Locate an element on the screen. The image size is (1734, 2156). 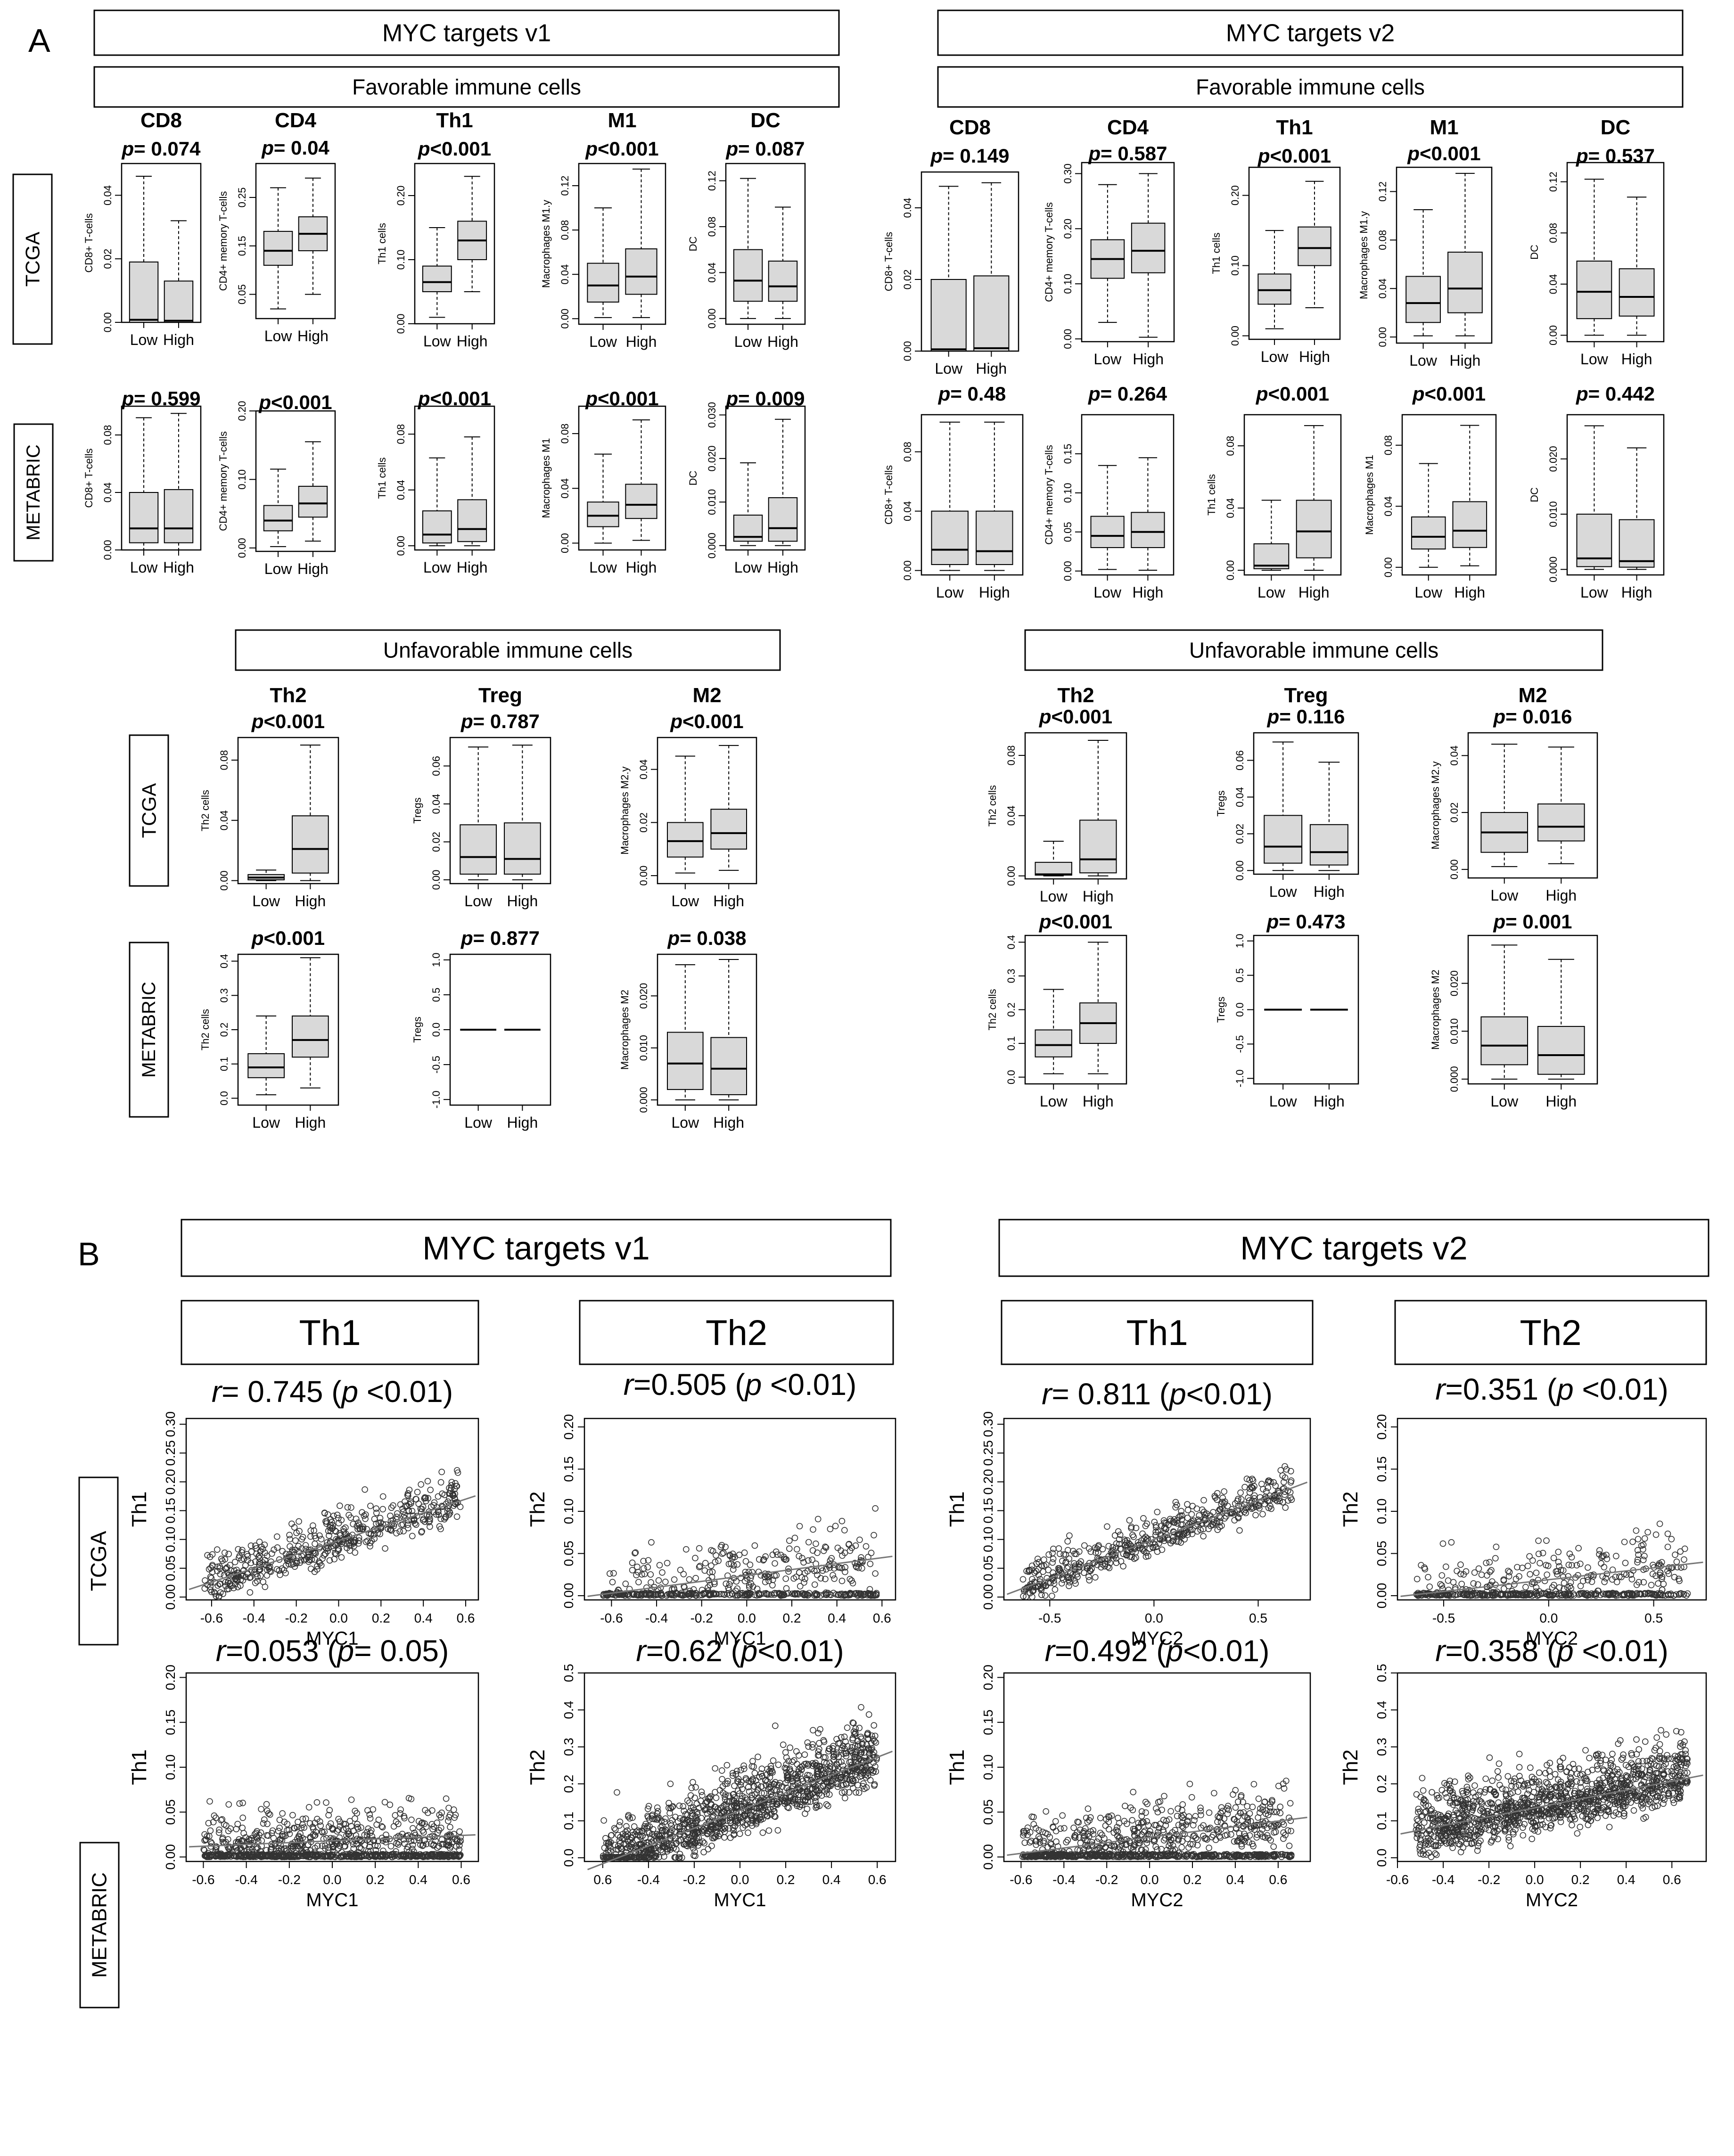
header-favorable-v2-frame is located at coordinates (1310, 87).